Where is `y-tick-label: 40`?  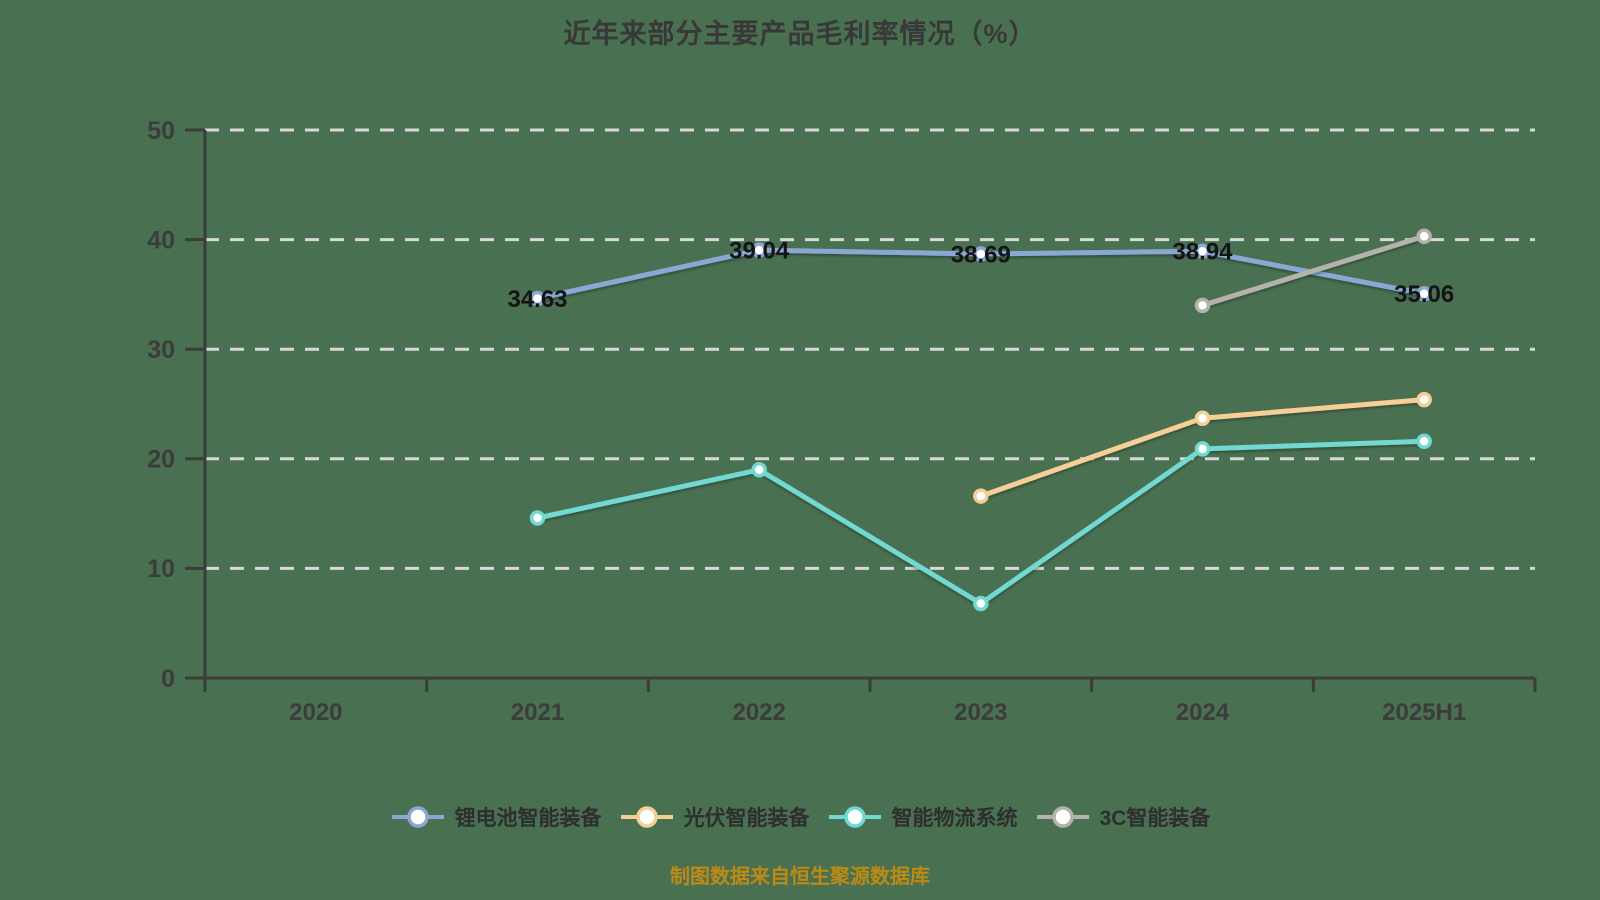 y-tick-label: 40 is located at coordinates (161, 240).